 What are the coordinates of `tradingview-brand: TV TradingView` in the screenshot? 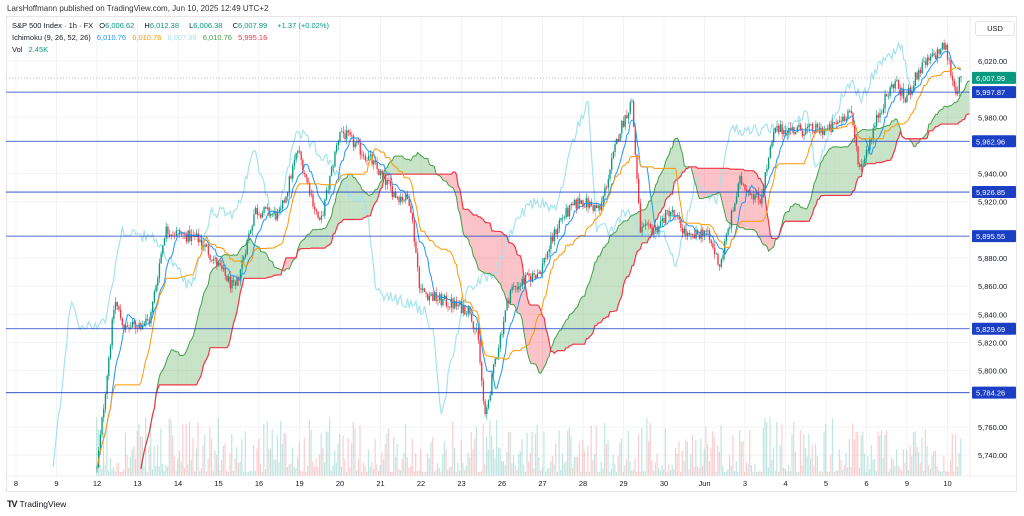 It's located at (36, 504).